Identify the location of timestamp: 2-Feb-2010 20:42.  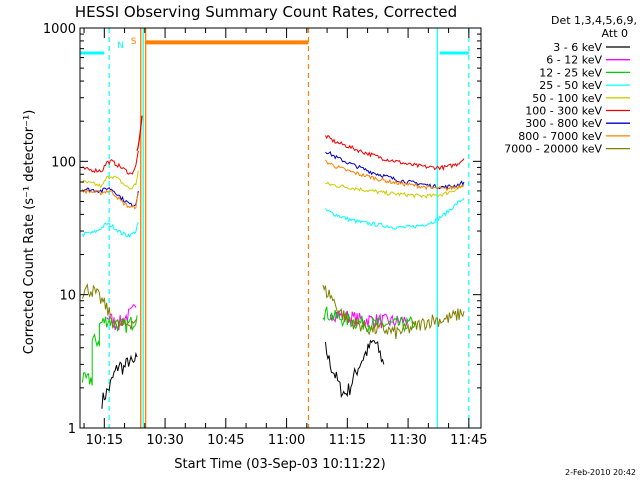
(600, 472).